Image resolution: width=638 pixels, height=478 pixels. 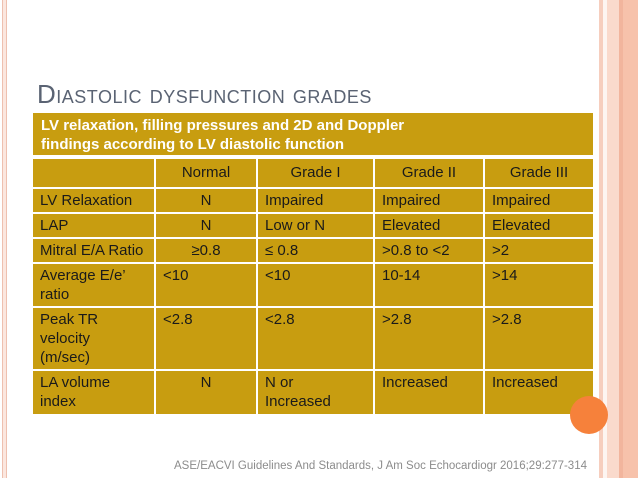 I want to click on cell: N or Increased, so click(x=315, y=392).